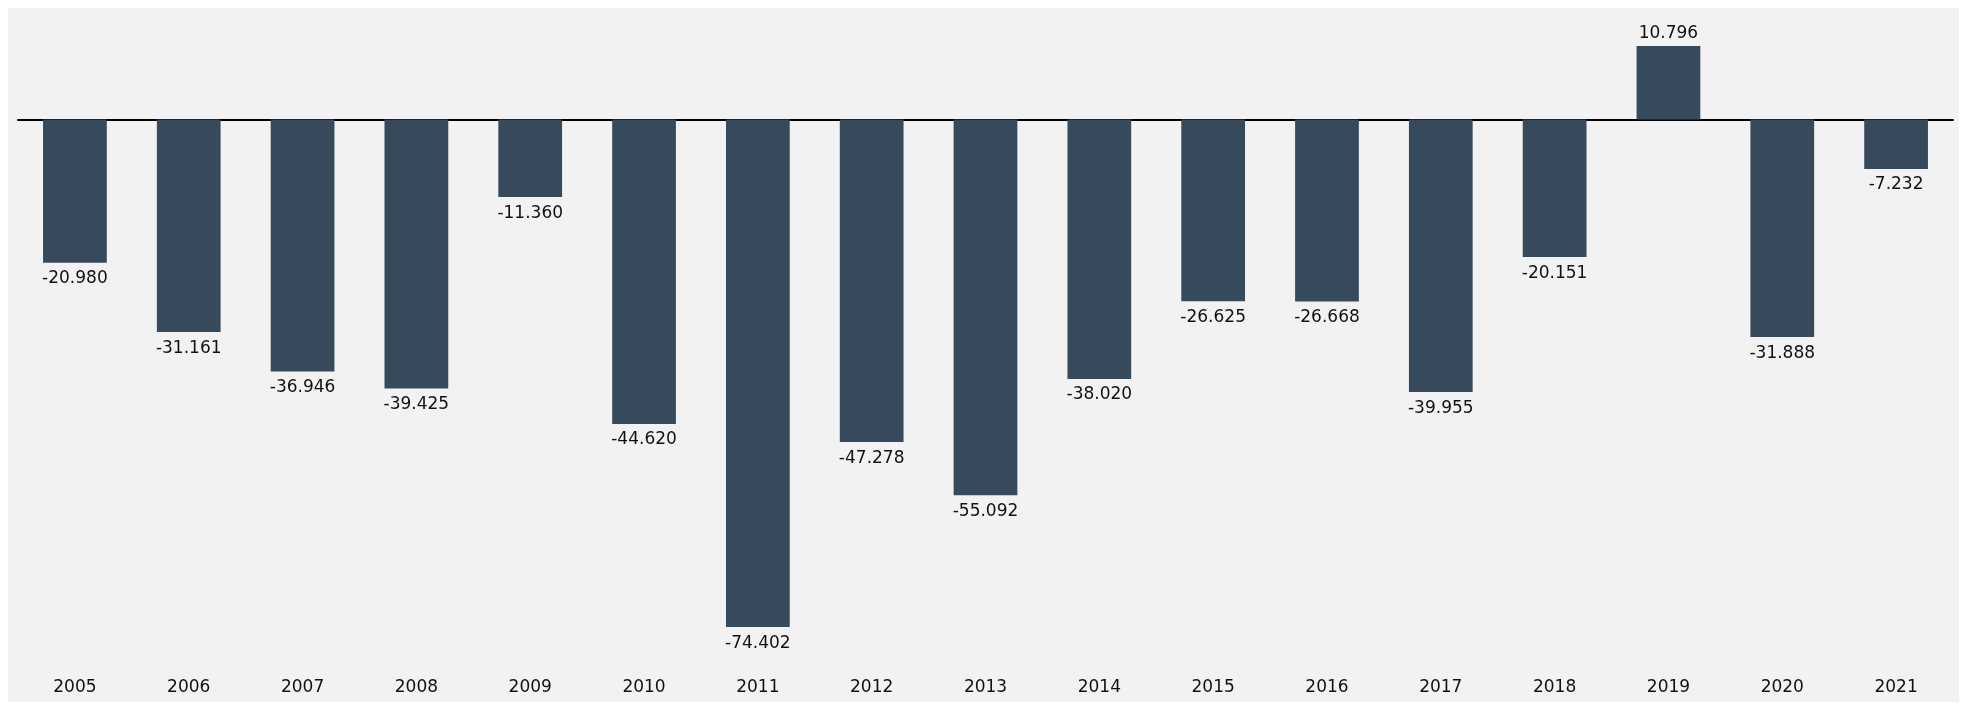 The image size is (1967, 710). Describe the element at coordinates (416, 685) in the screenshot. I see `x-tick-label: 2008` at that location.